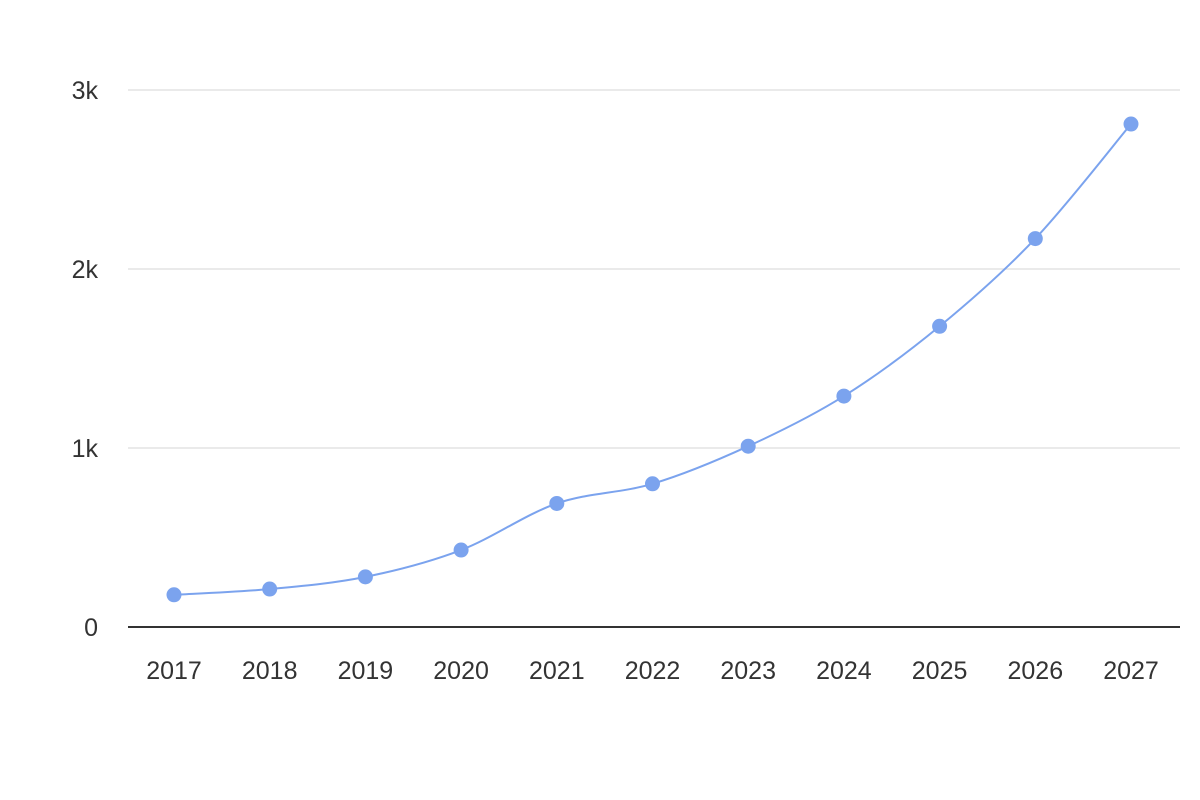 The height and width of the screenshot is (800, 1200). What do you see at coordinates (940, 326) in the screenshot?
I see `data-point-2025` at bounding box center [940, 326].